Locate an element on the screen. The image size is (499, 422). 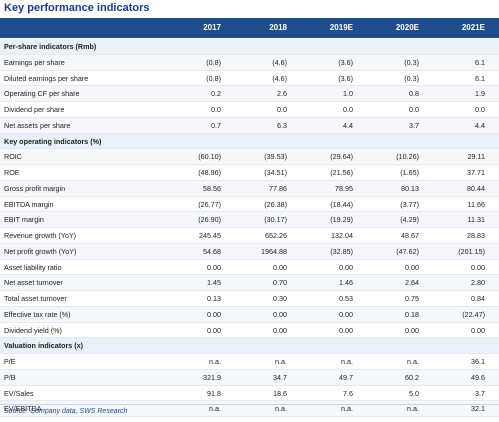
cell-value: 132.04 is located at coordinates (342, 235).